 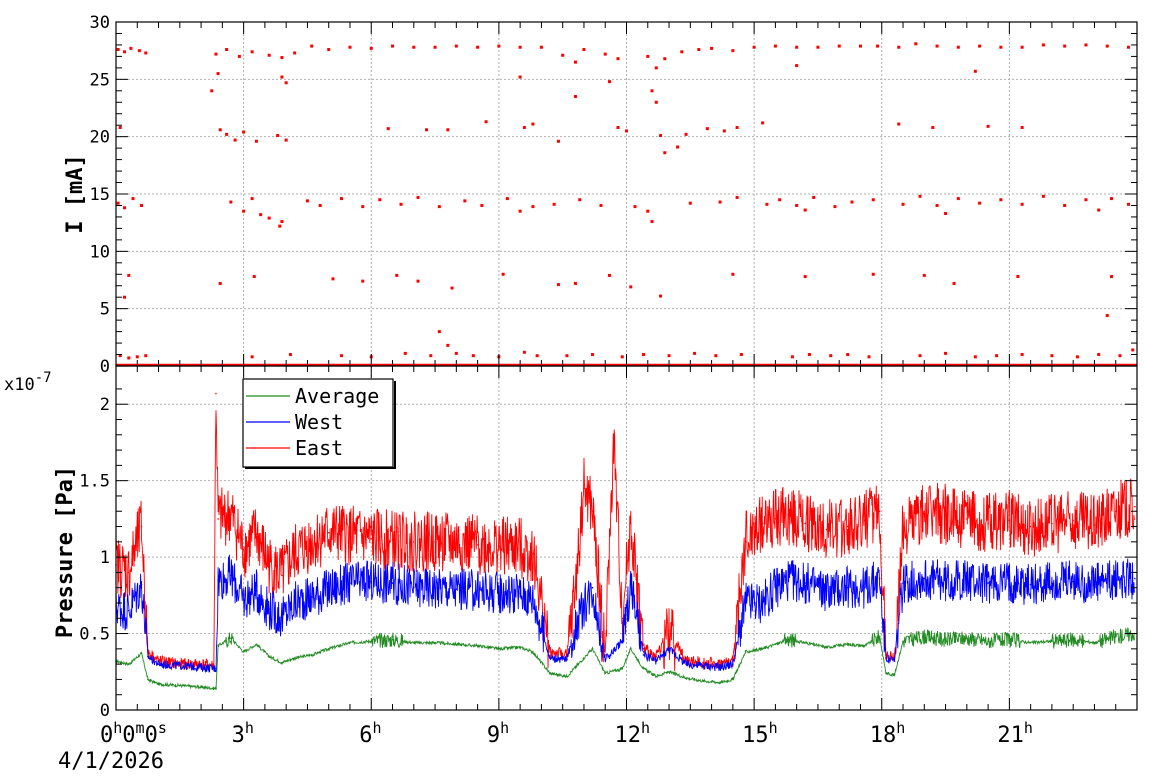 I want to click on series-average, so click(x=625, y=659).